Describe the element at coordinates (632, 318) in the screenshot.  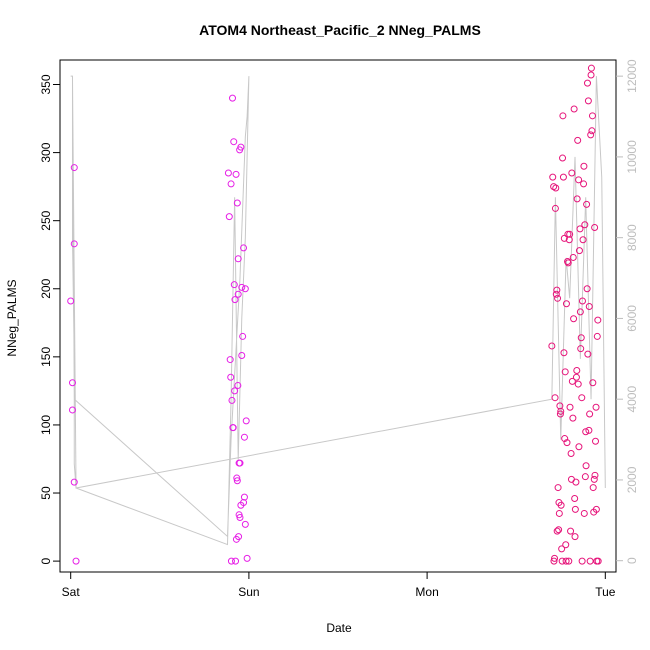
I see `y2-tick-label: 6000` at that location.